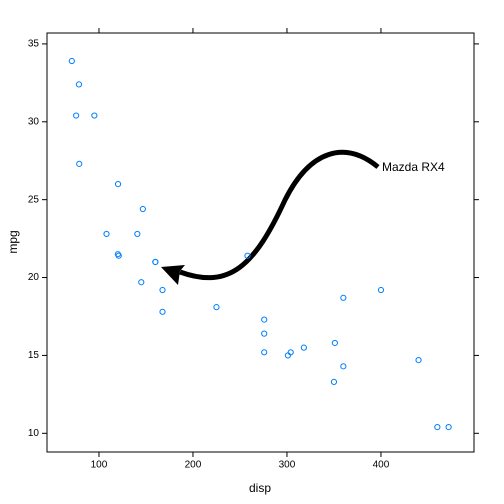 This screenshot has height=504, width=504. I want to click on y-tick-label: 15, so click(34, 355).